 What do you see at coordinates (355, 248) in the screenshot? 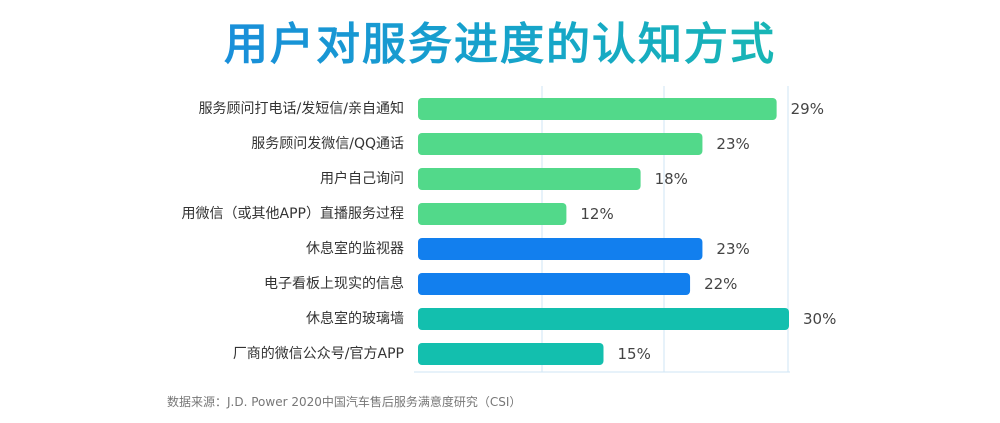
I see `category-label-5: 休息室的监视器` at bounding box center [355, 248].